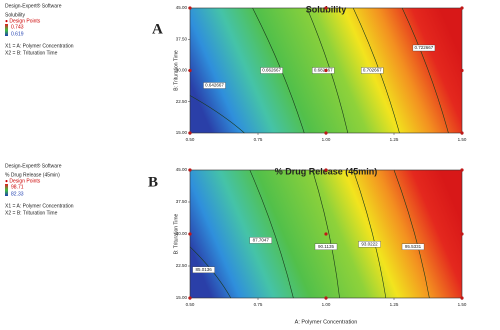 This screenshot has width=500, height=330. I want to click on contour-label: 95.5331, so click(413, 246).